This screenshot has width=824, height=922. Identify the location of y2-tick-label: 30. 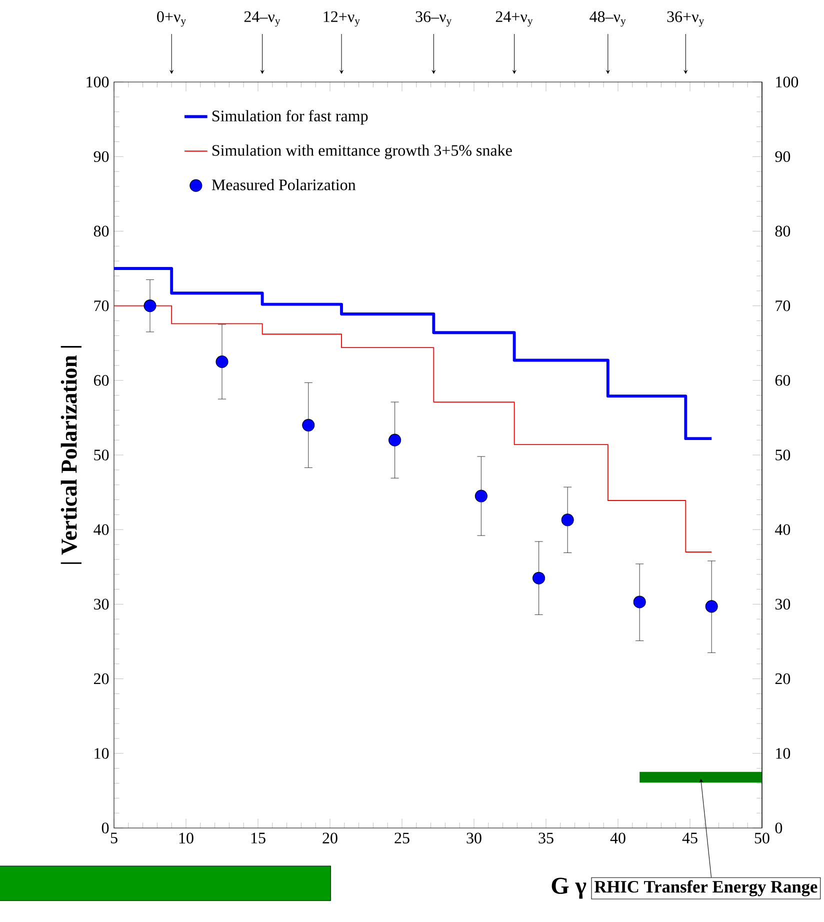
(782, 604).